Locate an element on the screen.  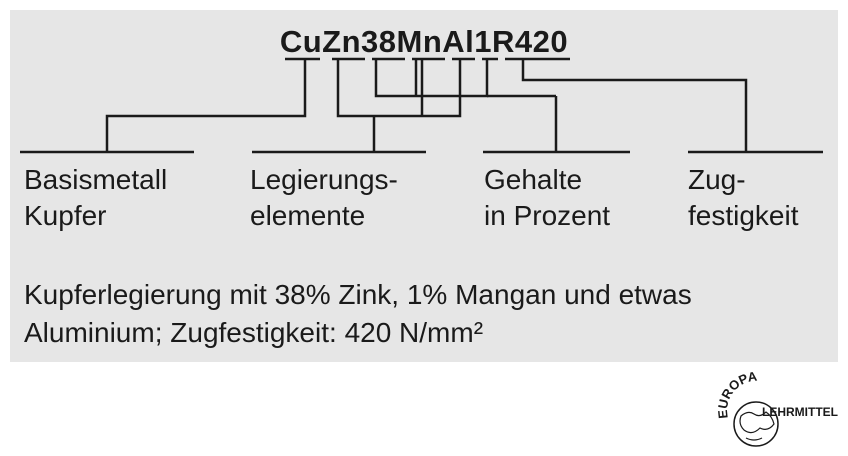
globe-icon is located at coordinates (756, 424).